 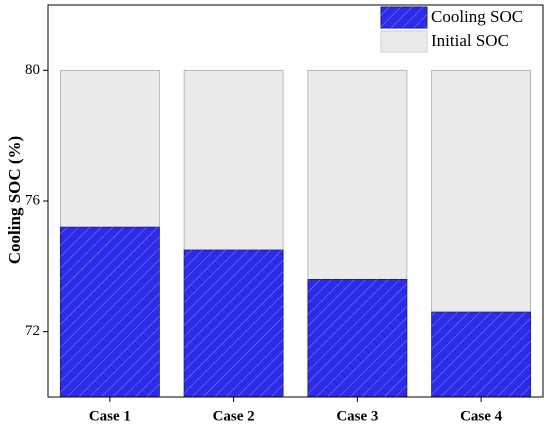 I want to click on x-tick-label: Case 1, so click(x=110, y=416).